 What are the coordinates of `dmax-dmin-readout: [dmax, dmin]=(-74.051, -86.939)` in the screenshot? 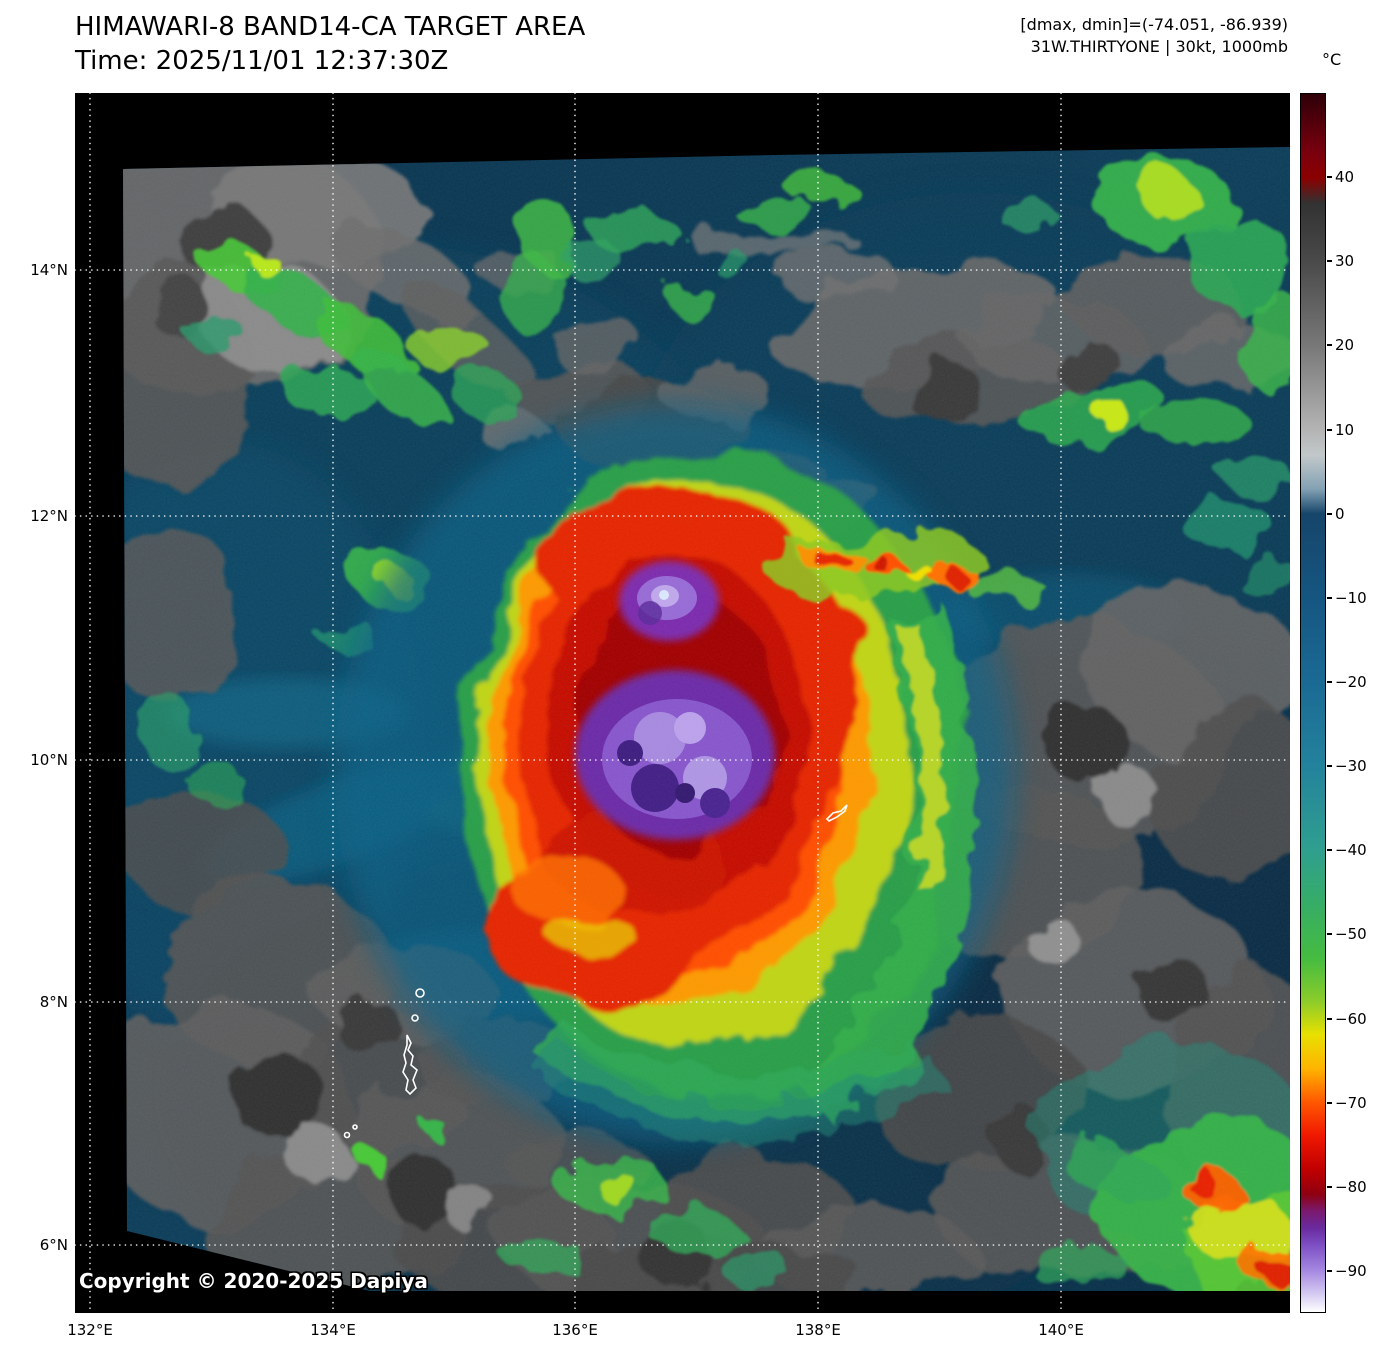 It's located at (1154, 24).